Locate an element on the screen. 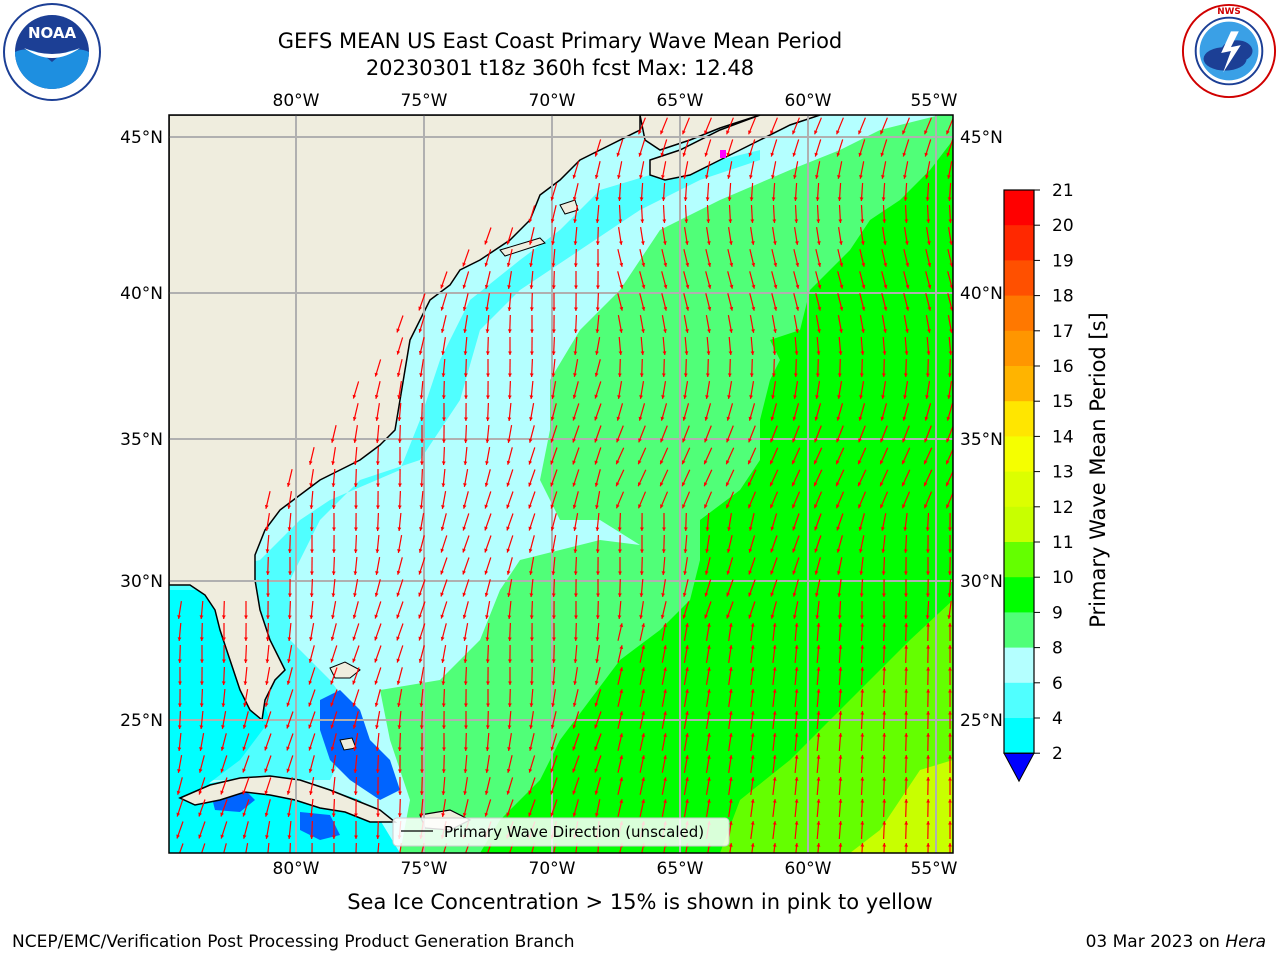  wave-arrow is located at coordinates (356, 847).